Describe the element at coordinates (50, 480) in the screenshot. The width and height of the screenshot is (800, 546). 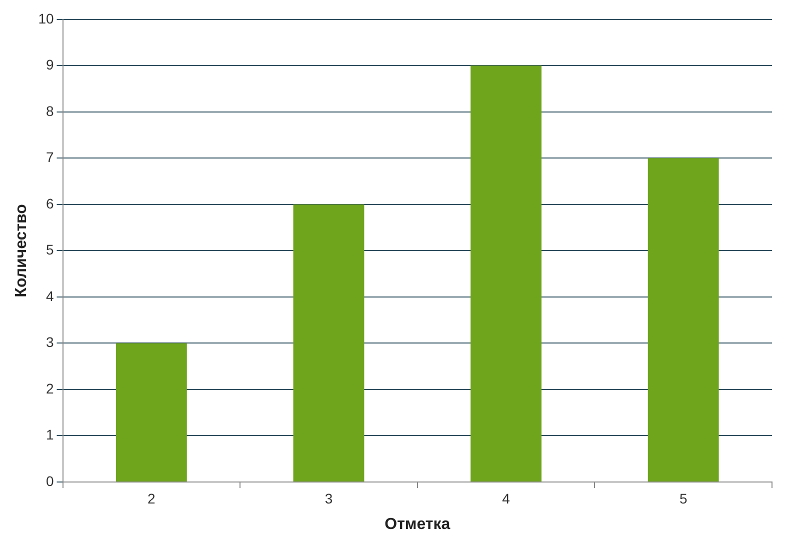
I see `y-tick-label: 0` at that location.